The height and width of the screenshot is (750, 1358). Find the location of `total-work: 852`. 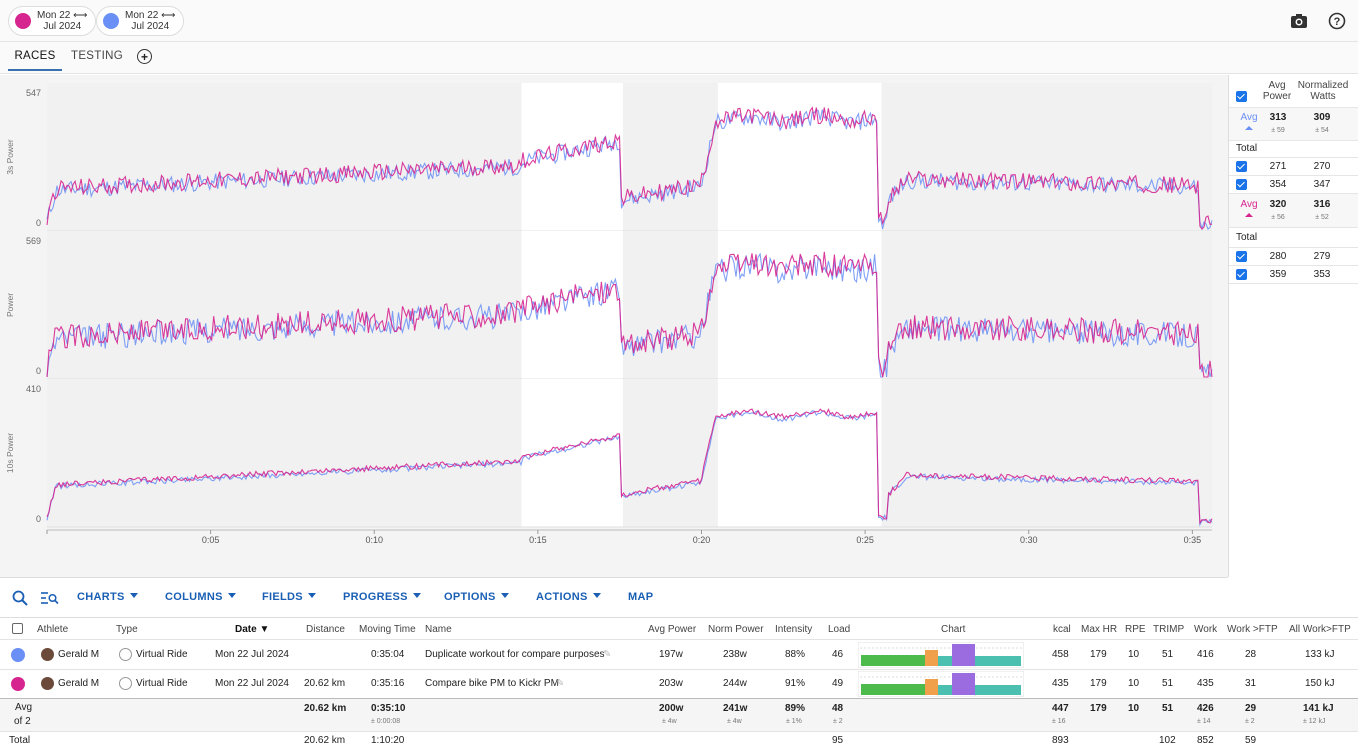

total-work: 852 is located at coordinates (1205, 740).